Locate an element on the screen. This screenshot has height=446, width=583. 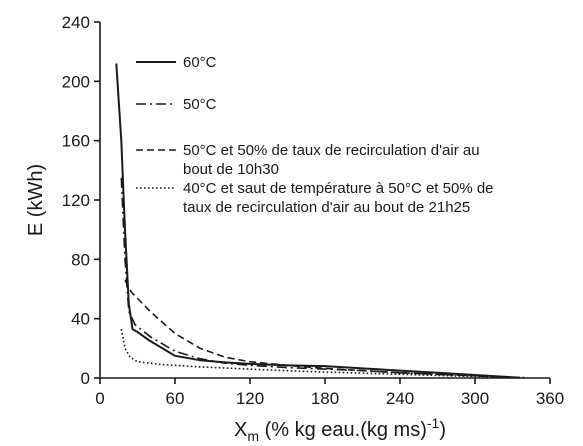
x-tick-label: 180 is located at coordinates (325, 398).